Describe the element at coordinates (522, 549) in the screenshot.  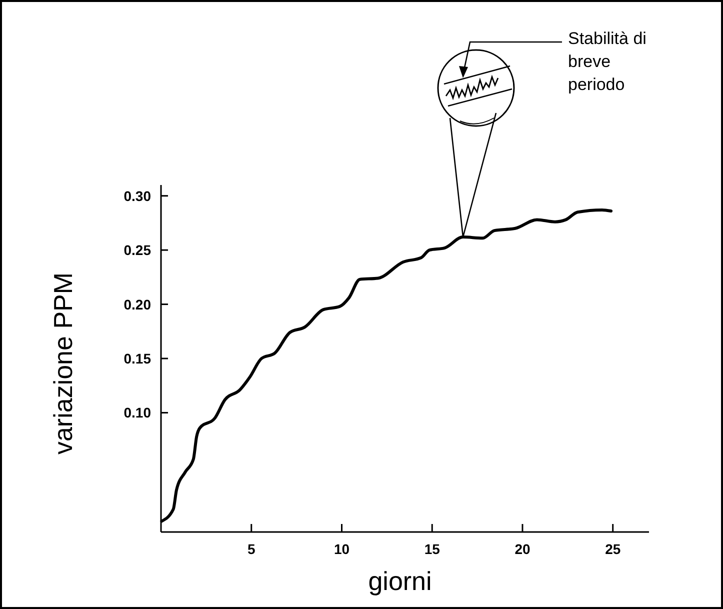
I see `x-tick-label: 20` at that location.